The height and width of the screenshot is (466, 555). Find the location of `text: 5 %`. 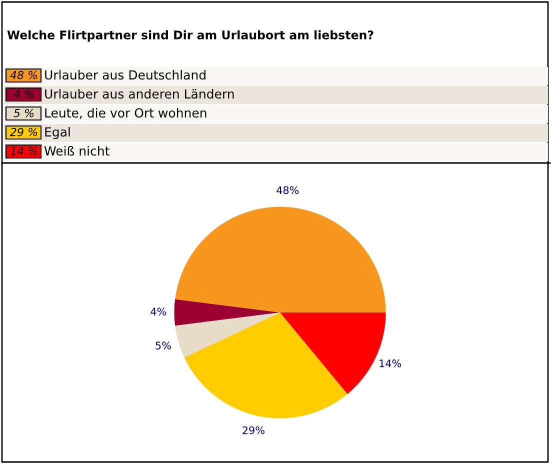

text: 5 % is located at coordinates (24, 113).